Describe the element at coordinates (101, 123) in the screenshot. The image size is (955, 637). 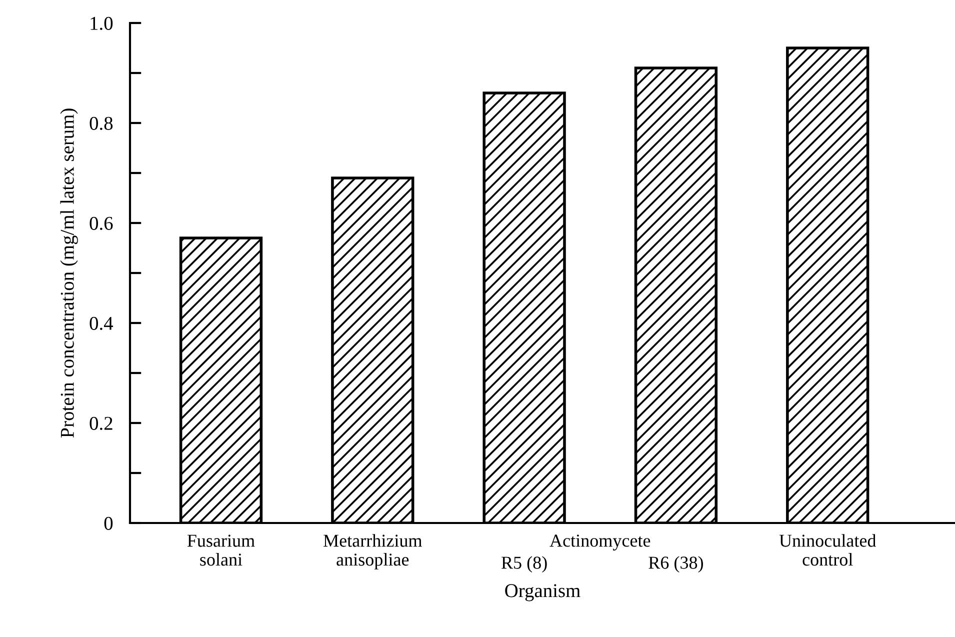
I see `y-tick-label: 0.8` at that location.